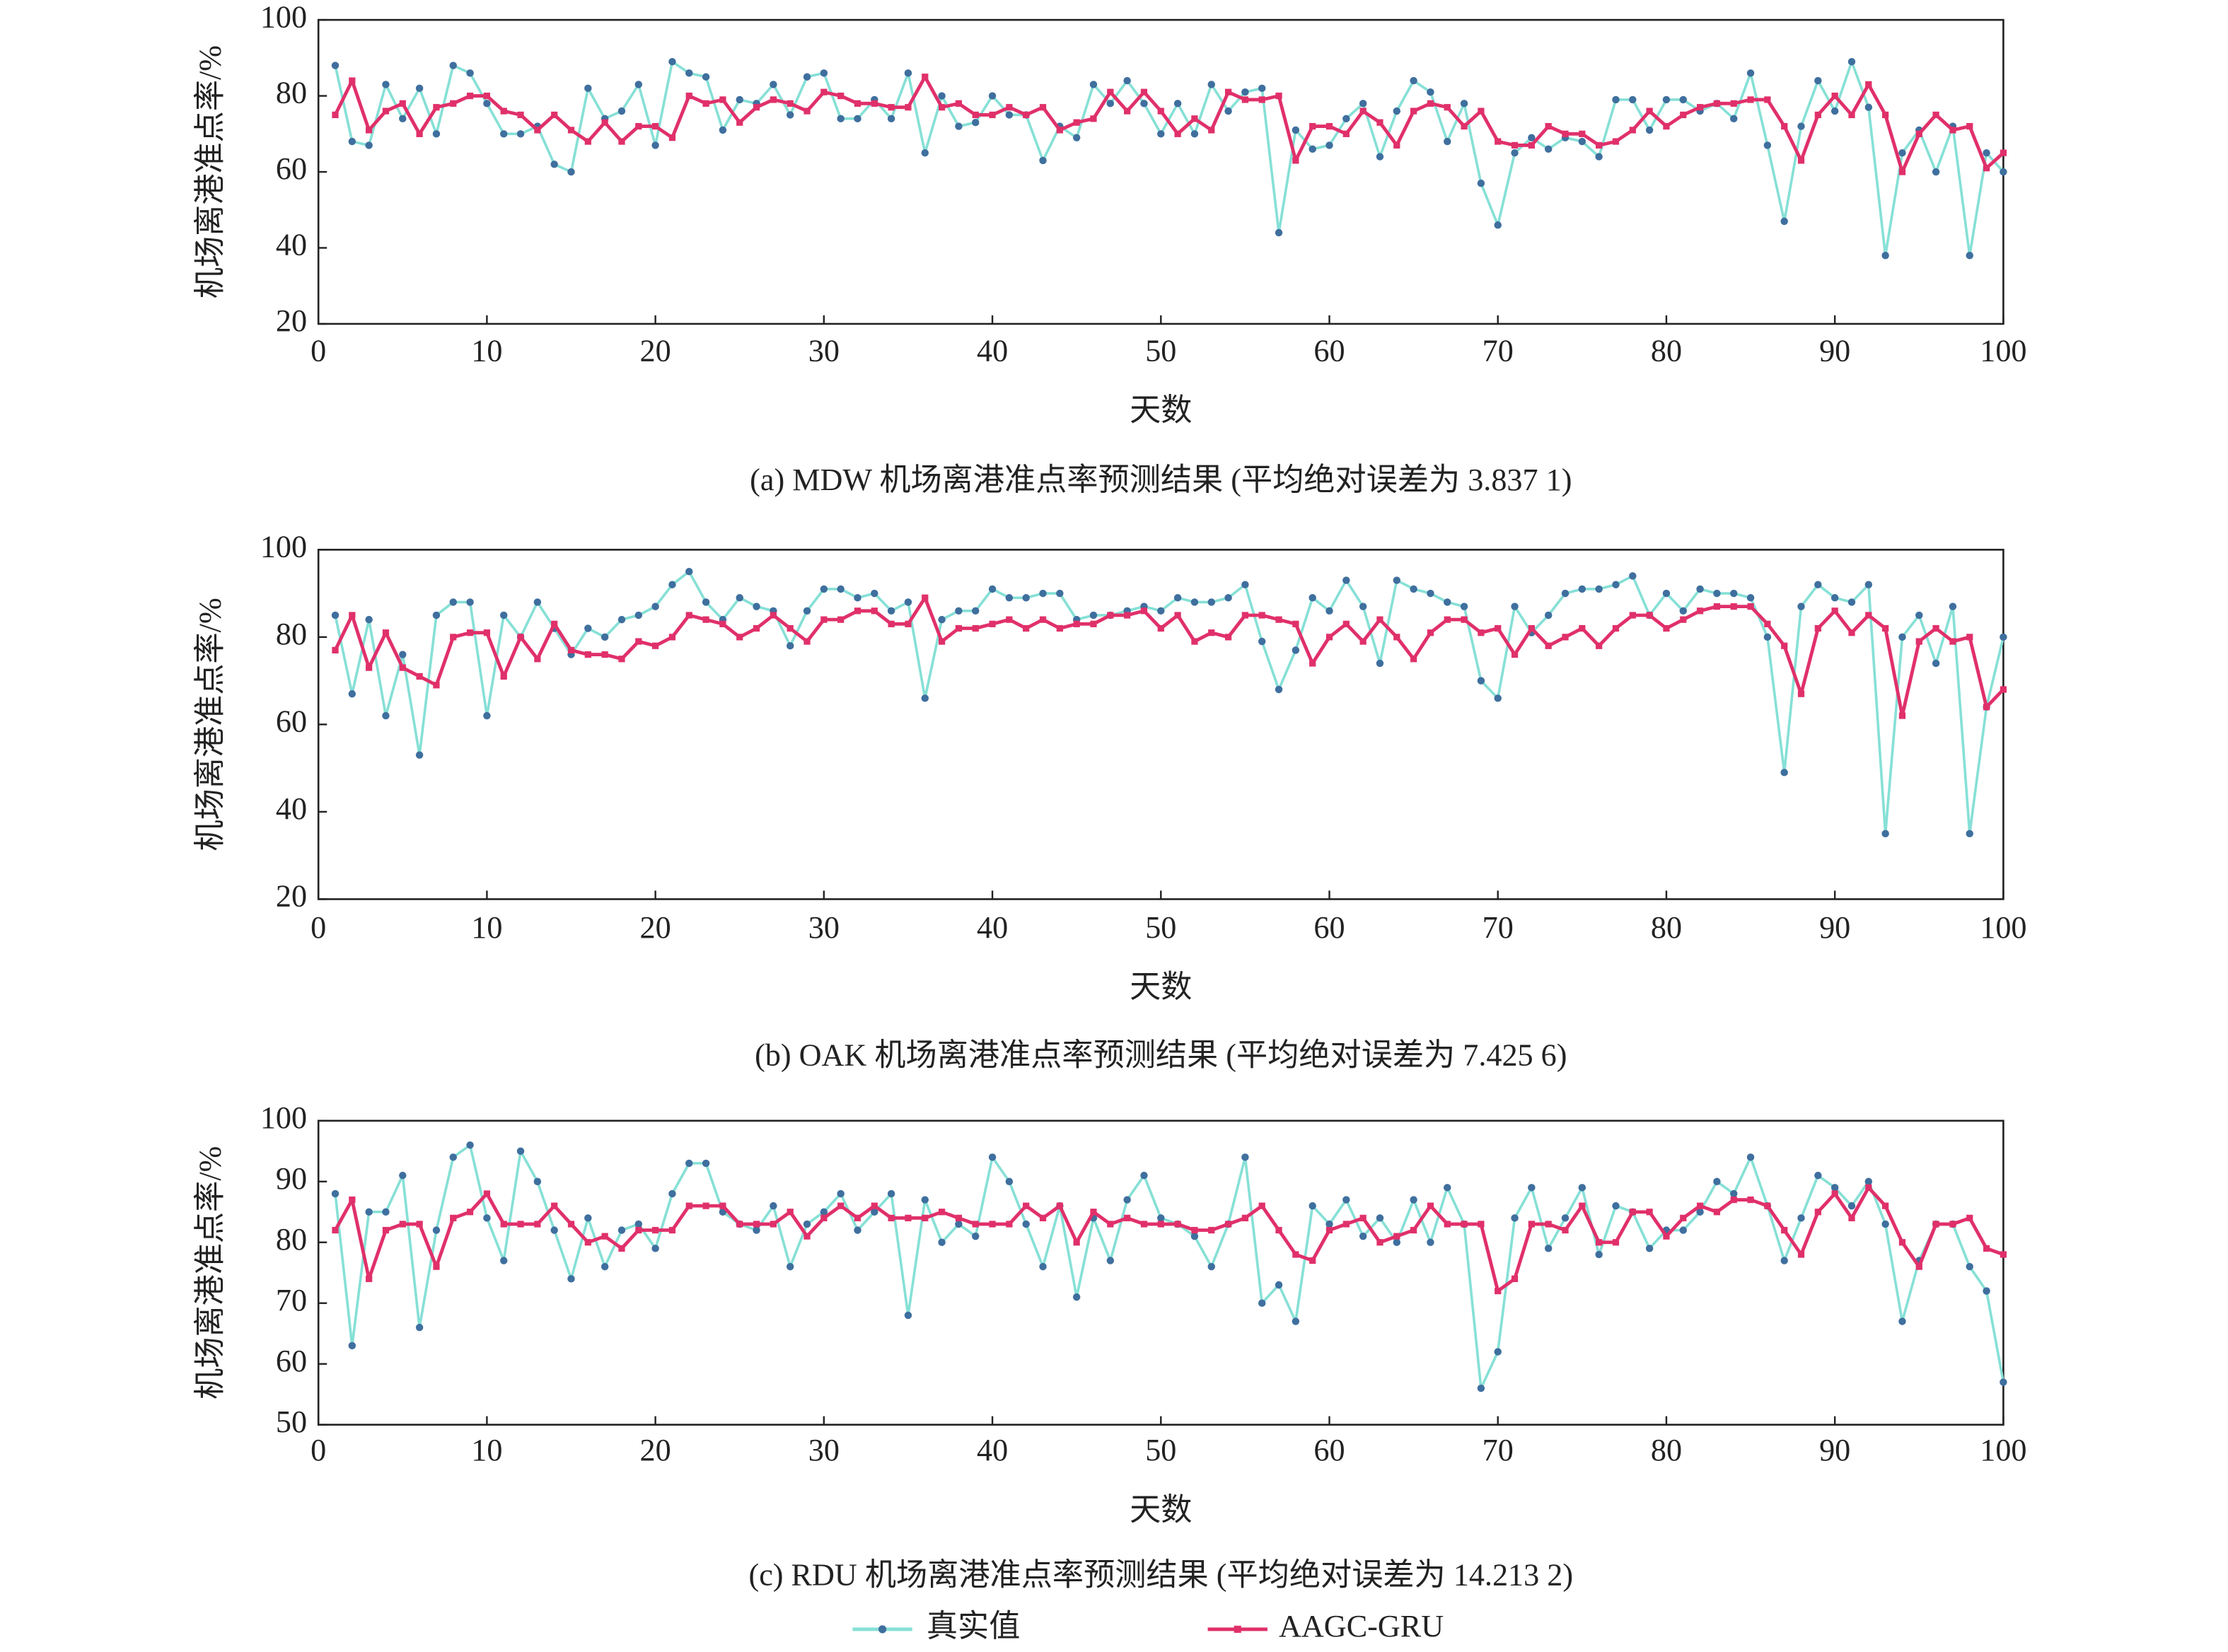  I want to click on y-tick-label: 80, so click(292, 1239).